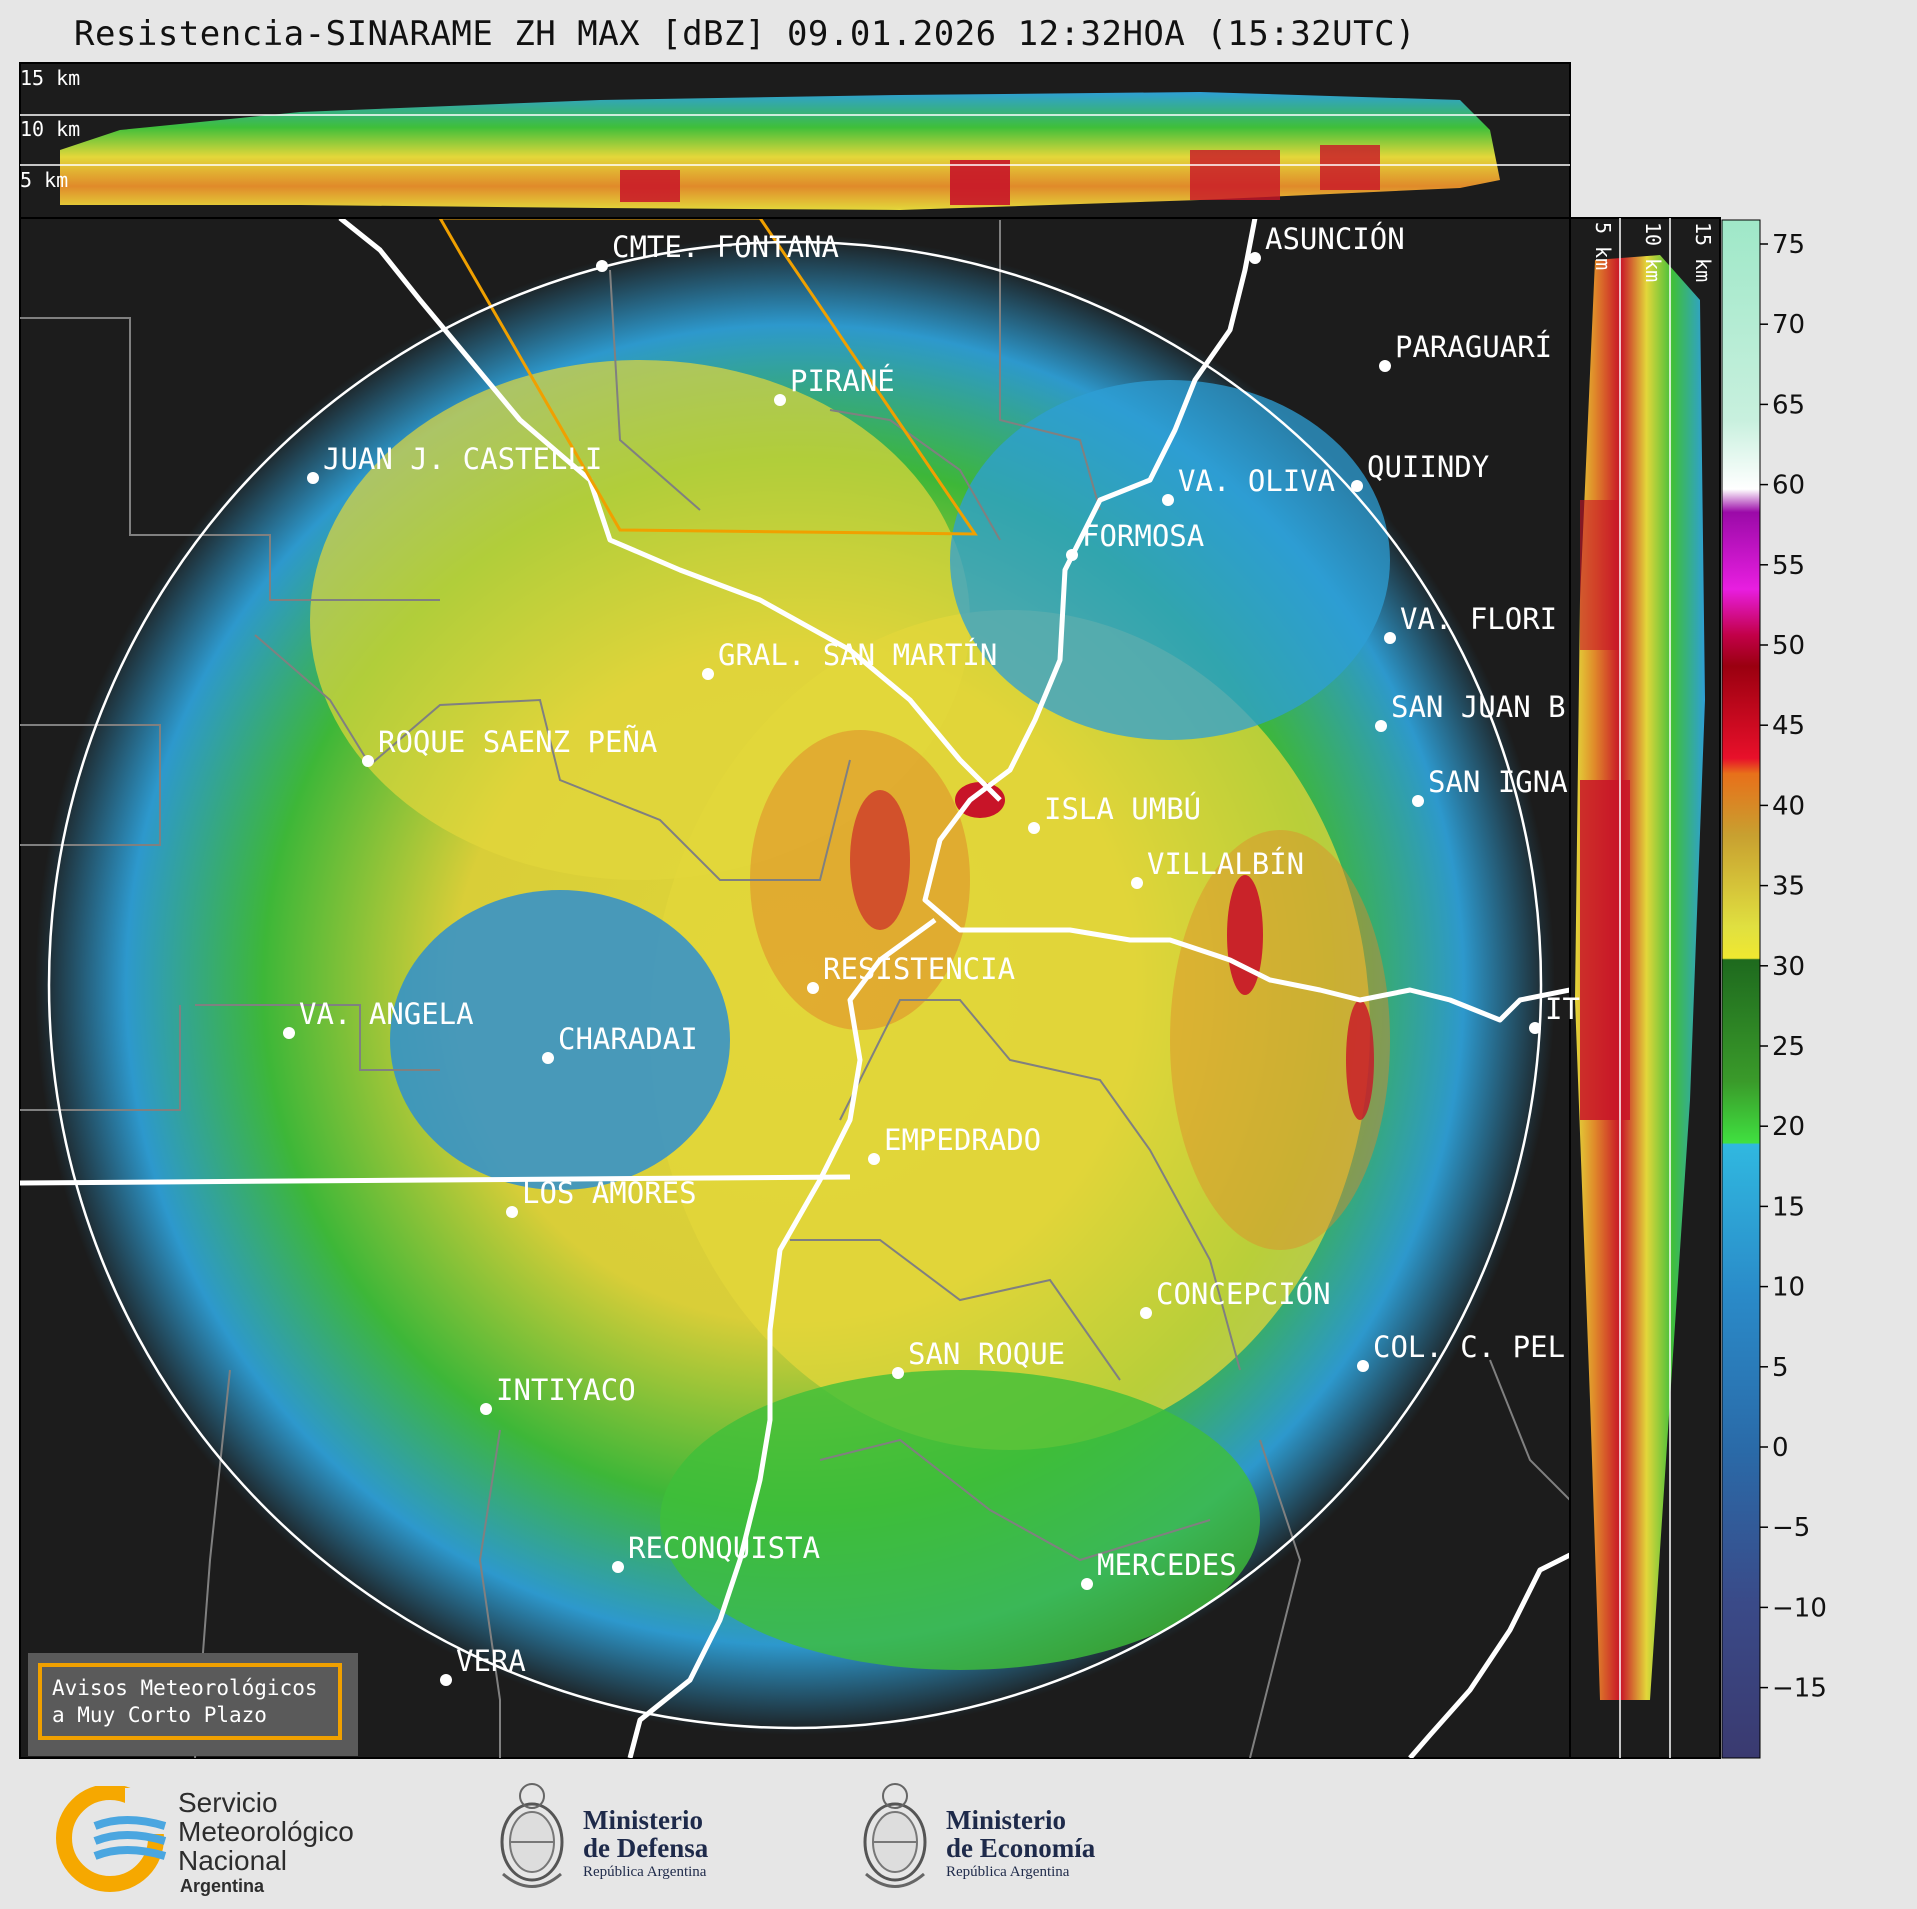 The image size is (1917, 1909). What do you see at coordinates (1788, 566) in the screenshot?
I see `colorbar-tick-label: 55` at bounding box center [1788, 566].